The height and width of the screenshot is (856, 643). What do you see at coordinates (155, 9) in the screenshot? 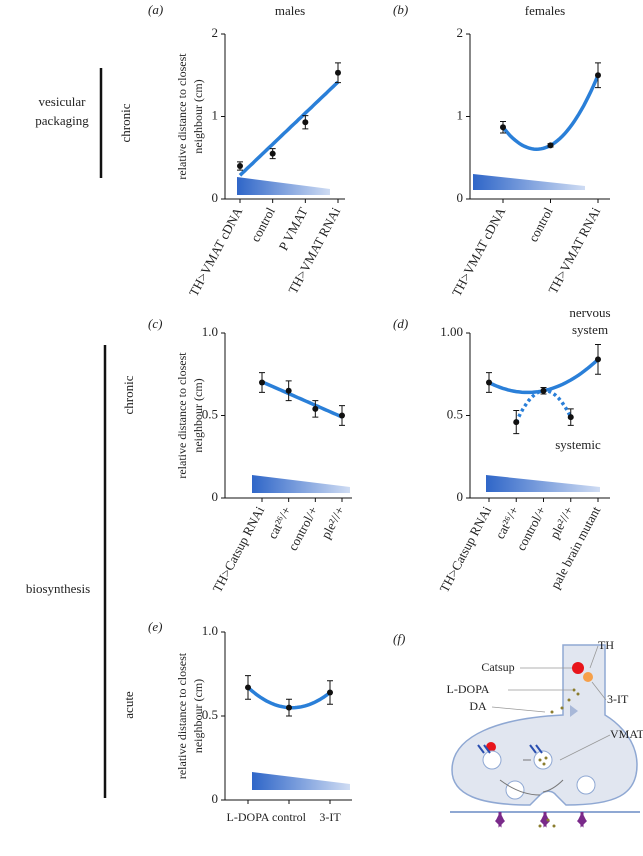
I see `panel-letter: (a)` at bounding box center [155, 9].